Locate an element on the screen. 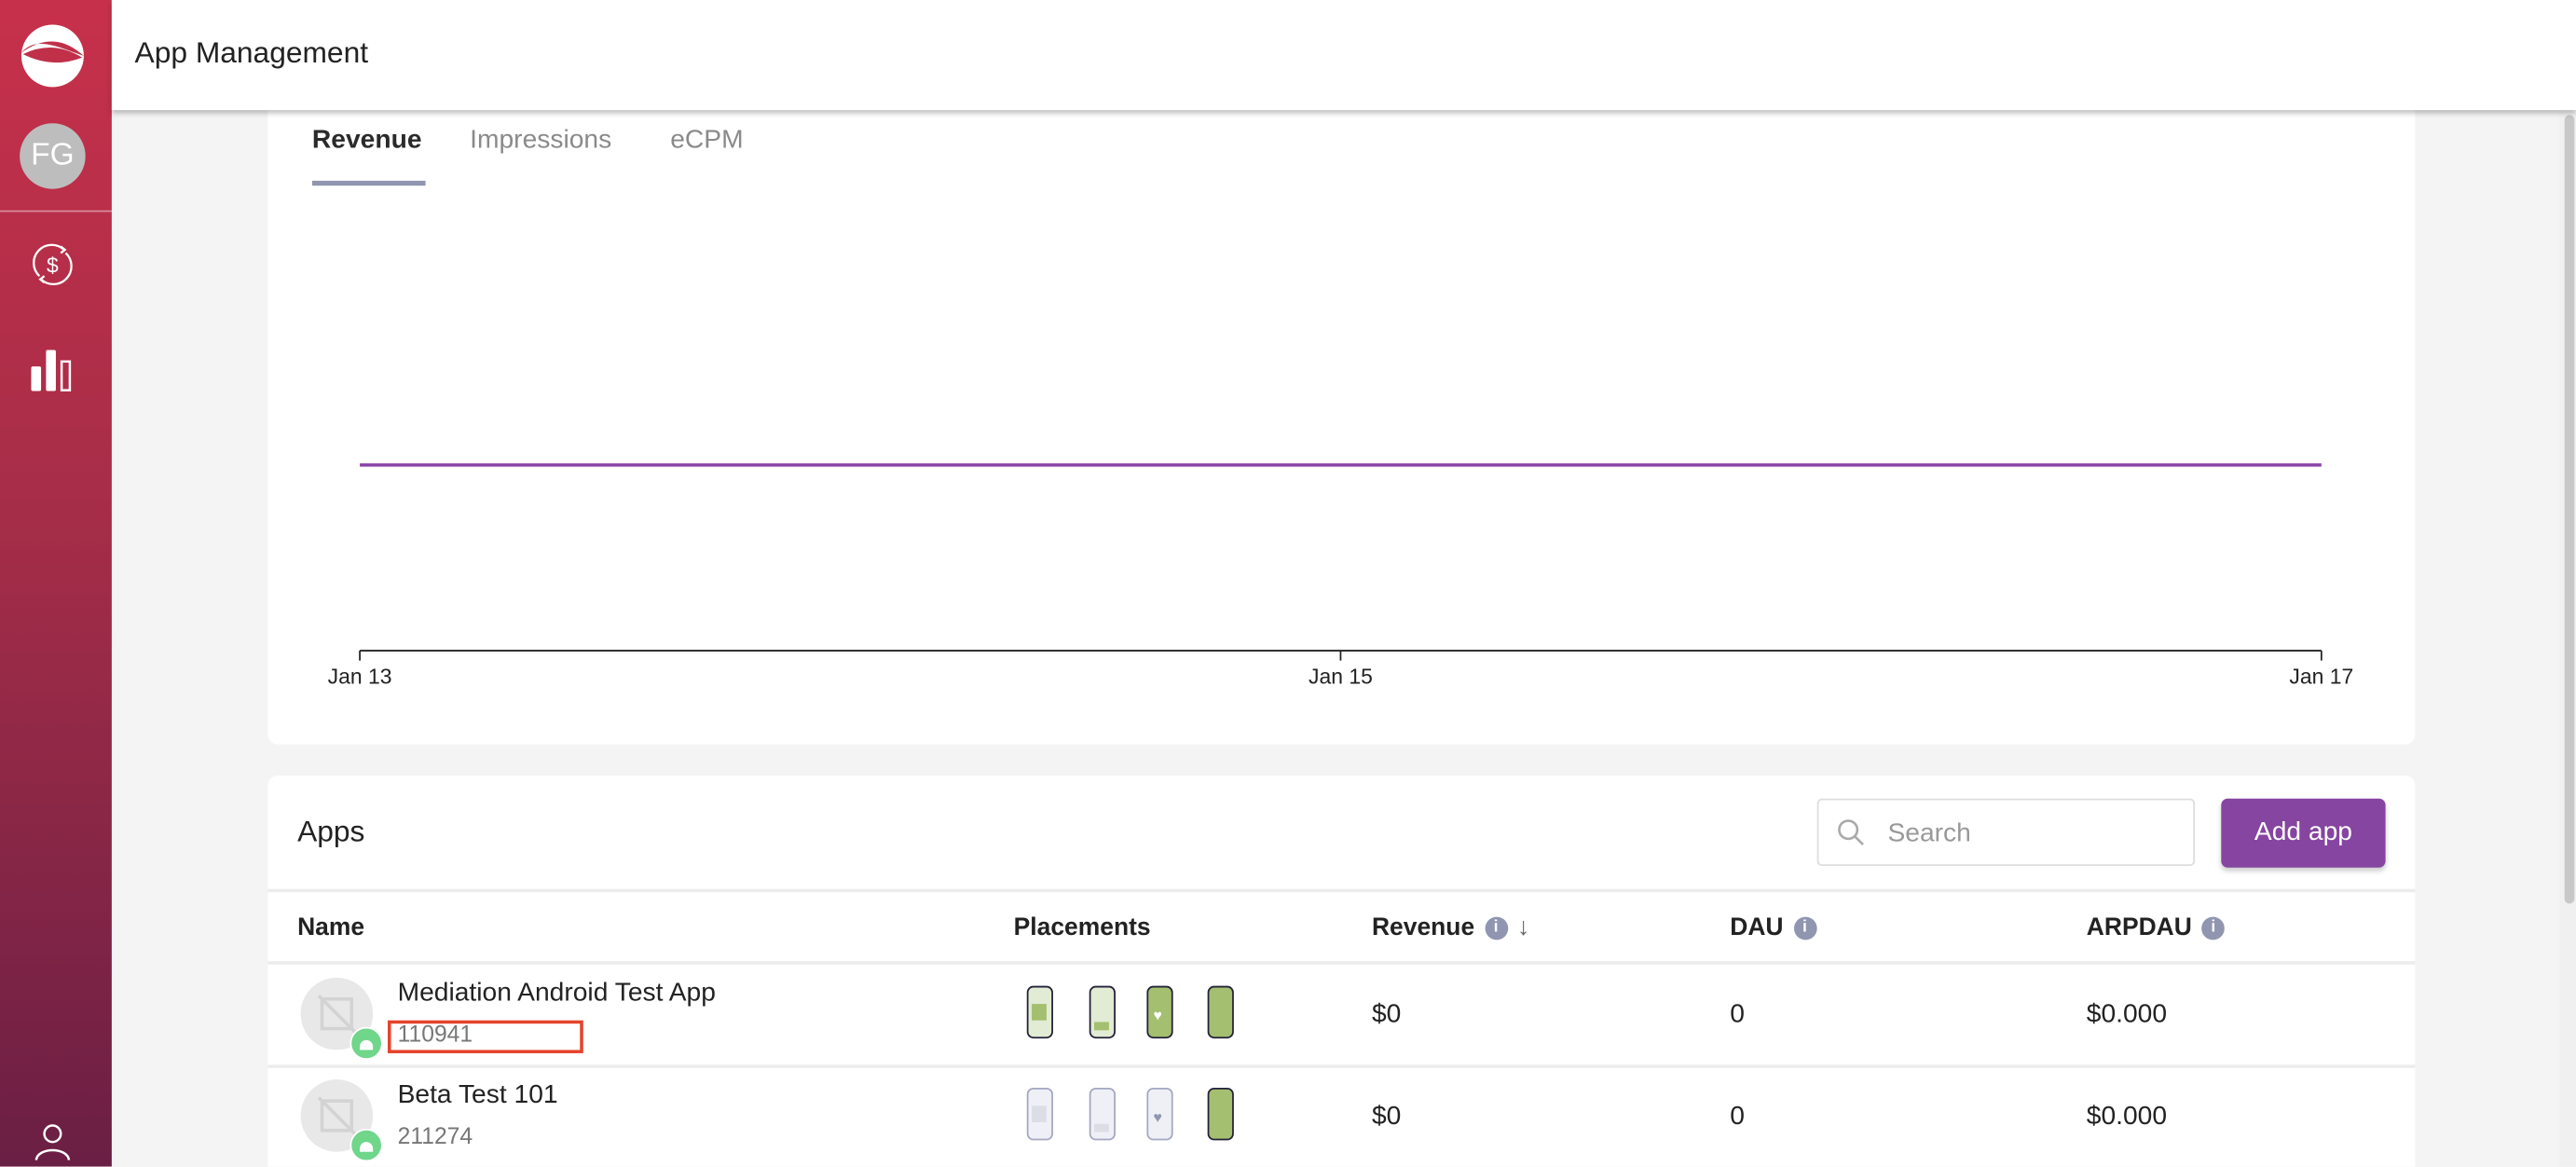  column-label: Name is located at coordinates (331, 928).